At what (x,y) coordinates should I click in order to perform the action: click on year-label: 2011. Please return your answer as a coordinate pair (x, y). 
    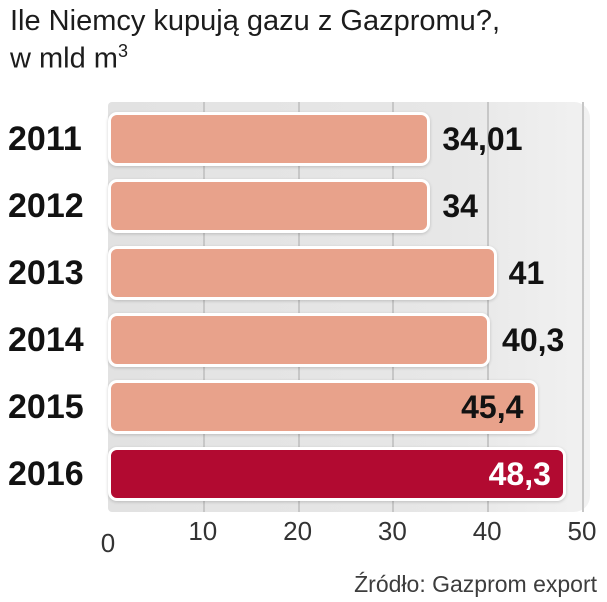
    Looking at the image, I should click on (45, 138).